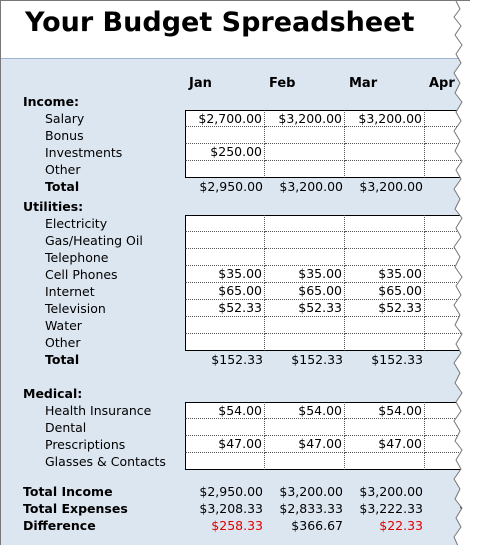 The width and height of the screenshot is (480, 551). What do you see at coordinates (98, 410) in the screenshot?
I see `medical-label-health-insurance: Health Insurance` at bounding box center [98, 410].